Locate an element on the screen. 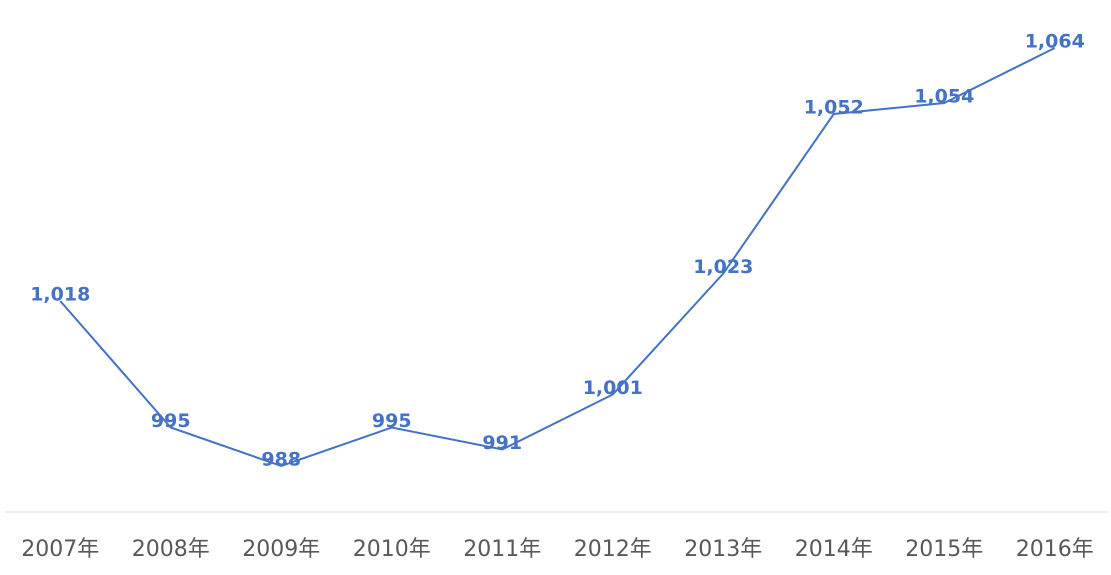  x-tick-label: 2016年 is located at coordinates (1055, 549).